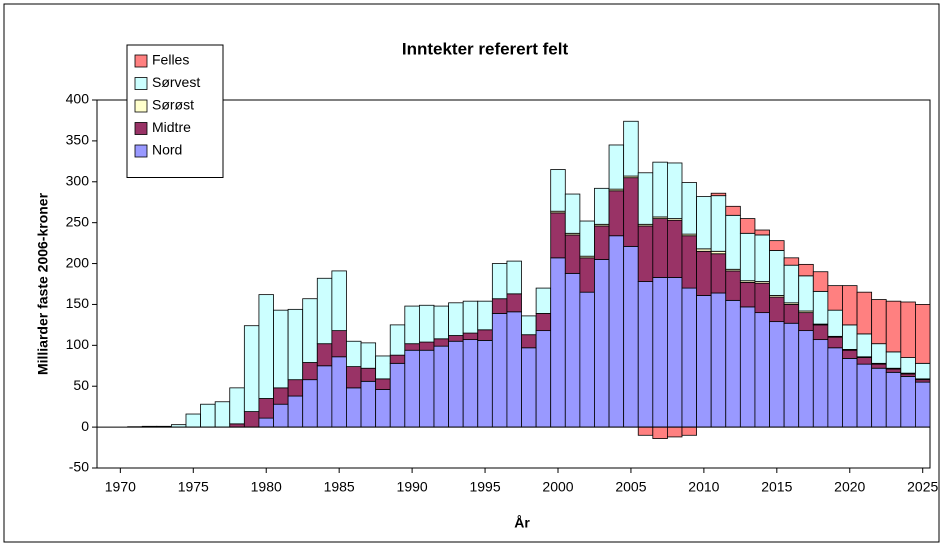  What do you see at coordinates (78, 262) in the screenshot?
I see `y-tick-label: 200` at bounding box center [78, 262].